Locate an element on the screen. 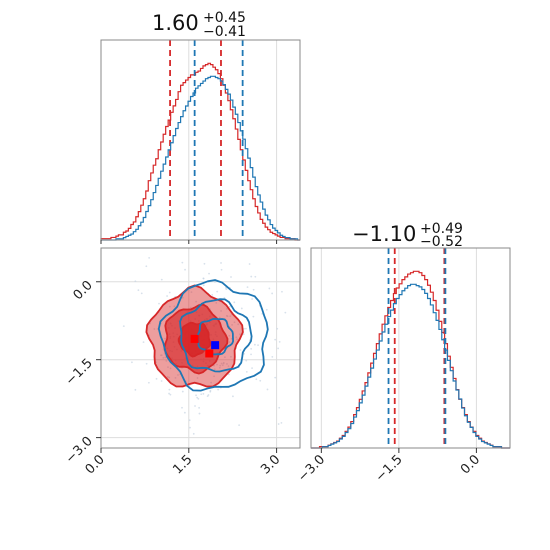  panel-2d-frame is located at coordinates (200, 348).